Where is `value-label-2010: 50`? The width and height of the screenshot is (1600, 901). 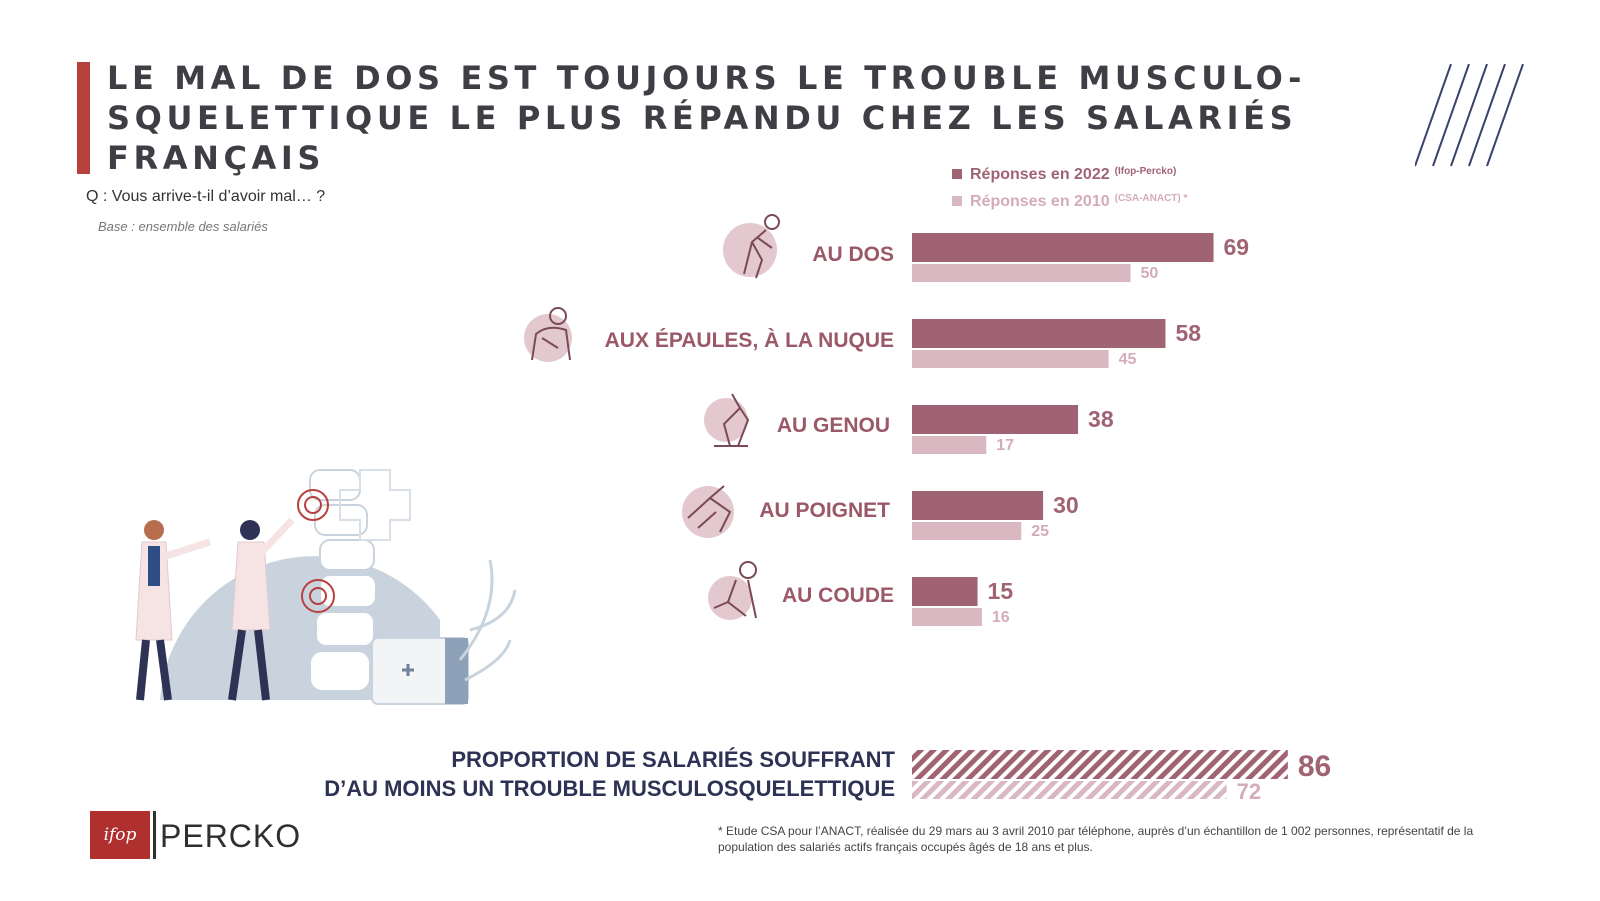
value-label-2010: 50 is located at coordinates (1150, 273).